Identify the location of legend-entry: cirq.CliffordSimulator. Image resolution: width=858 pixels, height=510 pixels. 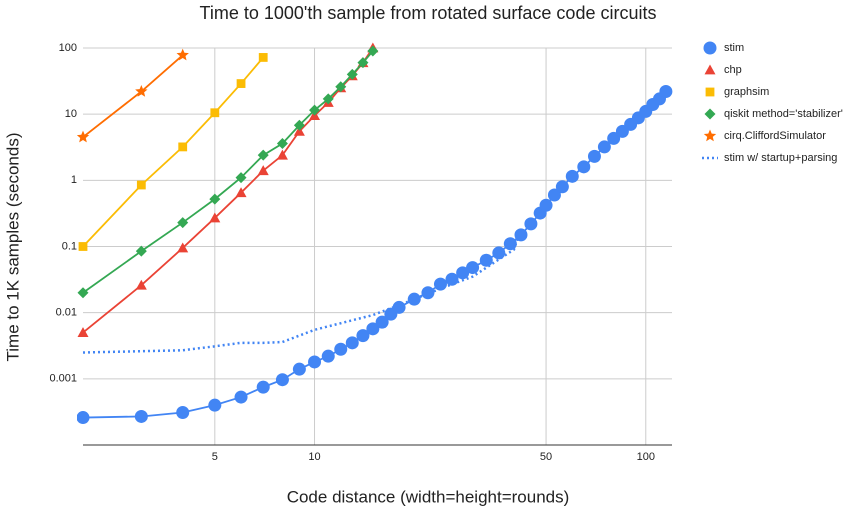
(764, 135).